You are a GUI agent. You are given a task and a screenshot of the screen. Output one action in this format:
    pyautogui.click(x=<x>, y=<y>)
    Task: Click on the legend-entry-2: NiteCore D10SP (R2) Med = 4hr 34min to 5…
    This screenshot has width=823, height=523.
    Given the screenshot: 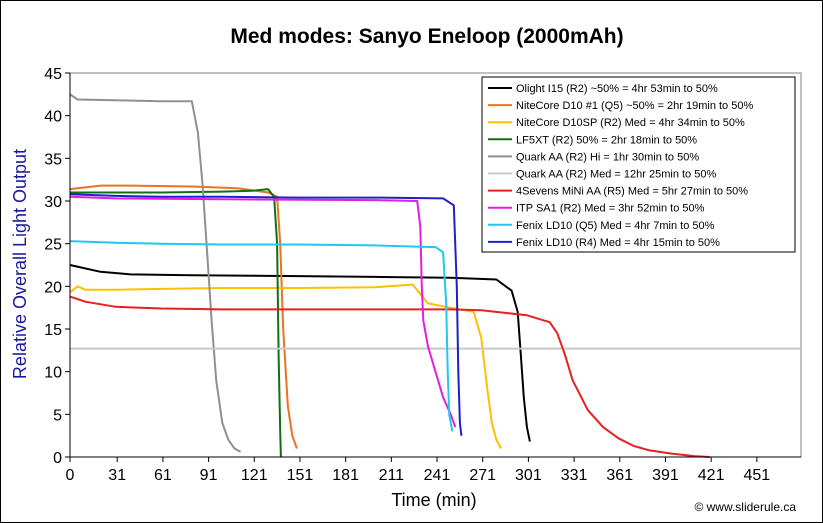 What is the action you would take?
    pyautogui.click(x=630, y=123)
    